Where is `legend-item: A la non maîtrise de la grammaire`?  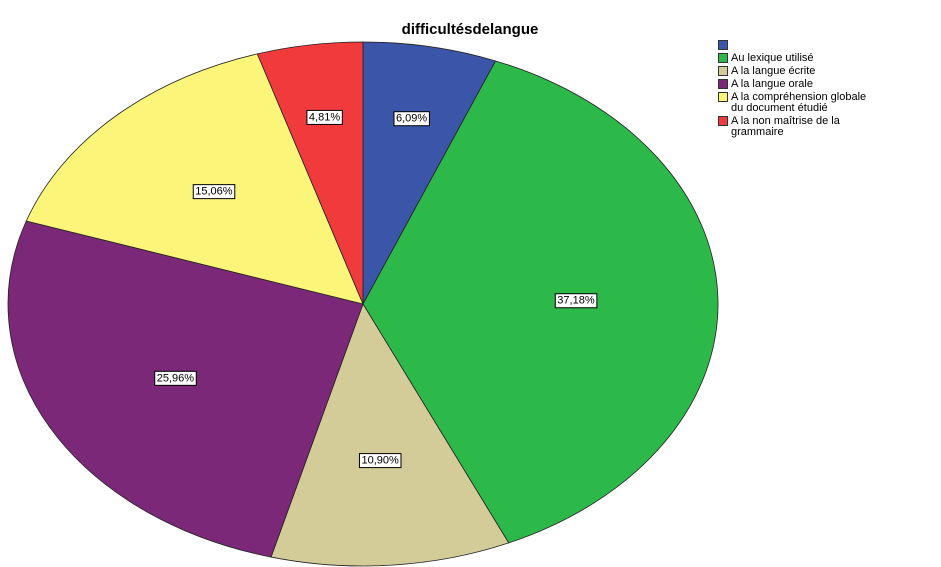 legend-item: A la non maîtrise de la grammaire is located at coordinates (792, 127).